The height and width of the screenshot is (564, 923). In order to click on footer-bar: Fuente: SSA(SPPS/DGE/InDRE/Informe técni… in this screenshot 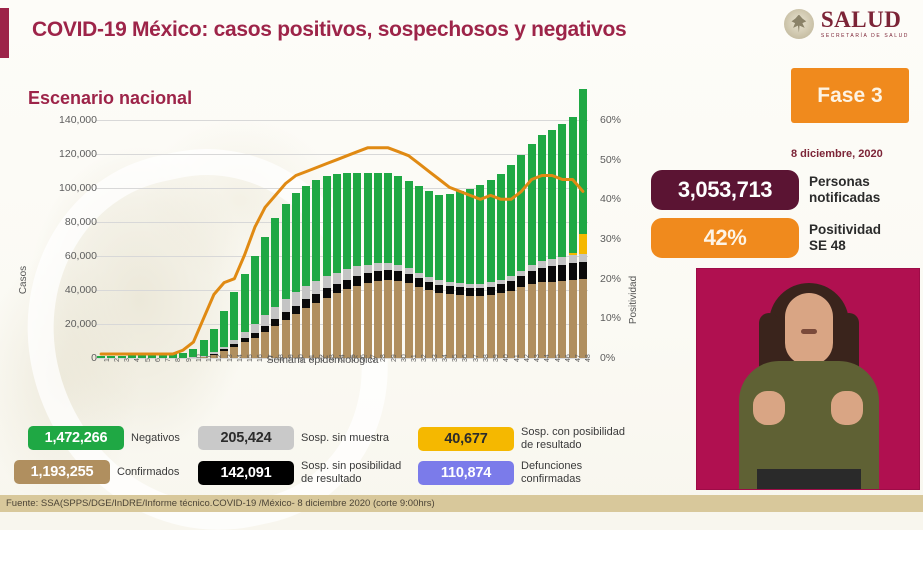, I will do `click(461, 503)`.